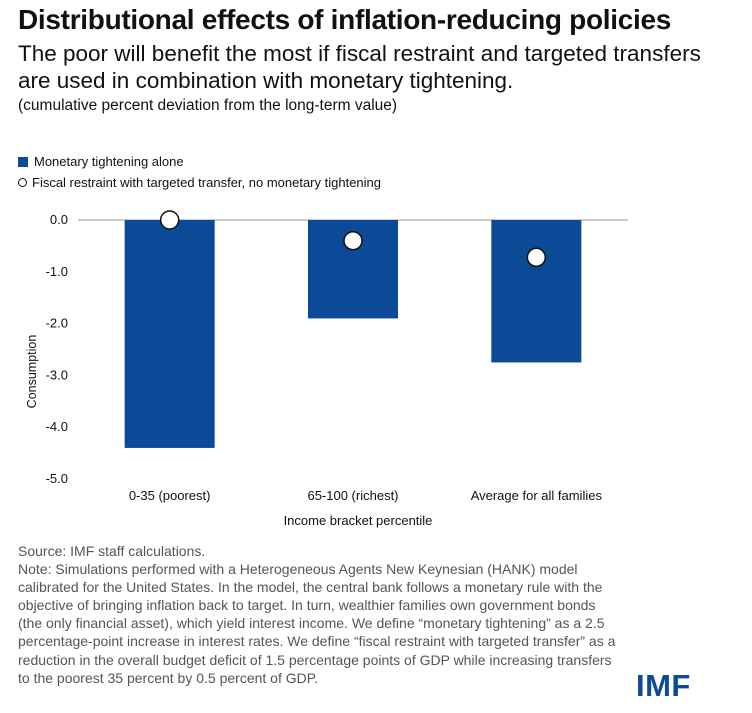 The width and height of the screenshot is (752, 713). What do you see at coordinates (22, 182) in the screenshot?
I see `legend-dot-swatch` at bounding box center [22, 182].